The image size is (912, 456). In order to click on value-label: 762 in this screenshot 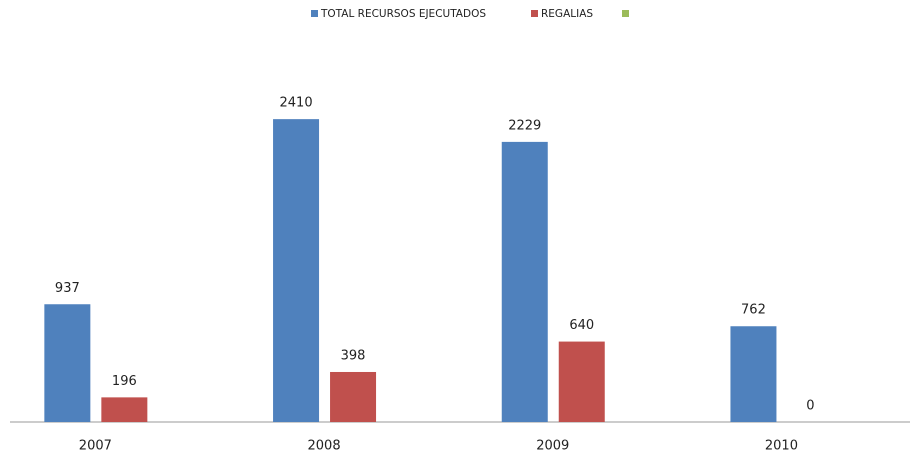, I will do `click(753, 310)`.